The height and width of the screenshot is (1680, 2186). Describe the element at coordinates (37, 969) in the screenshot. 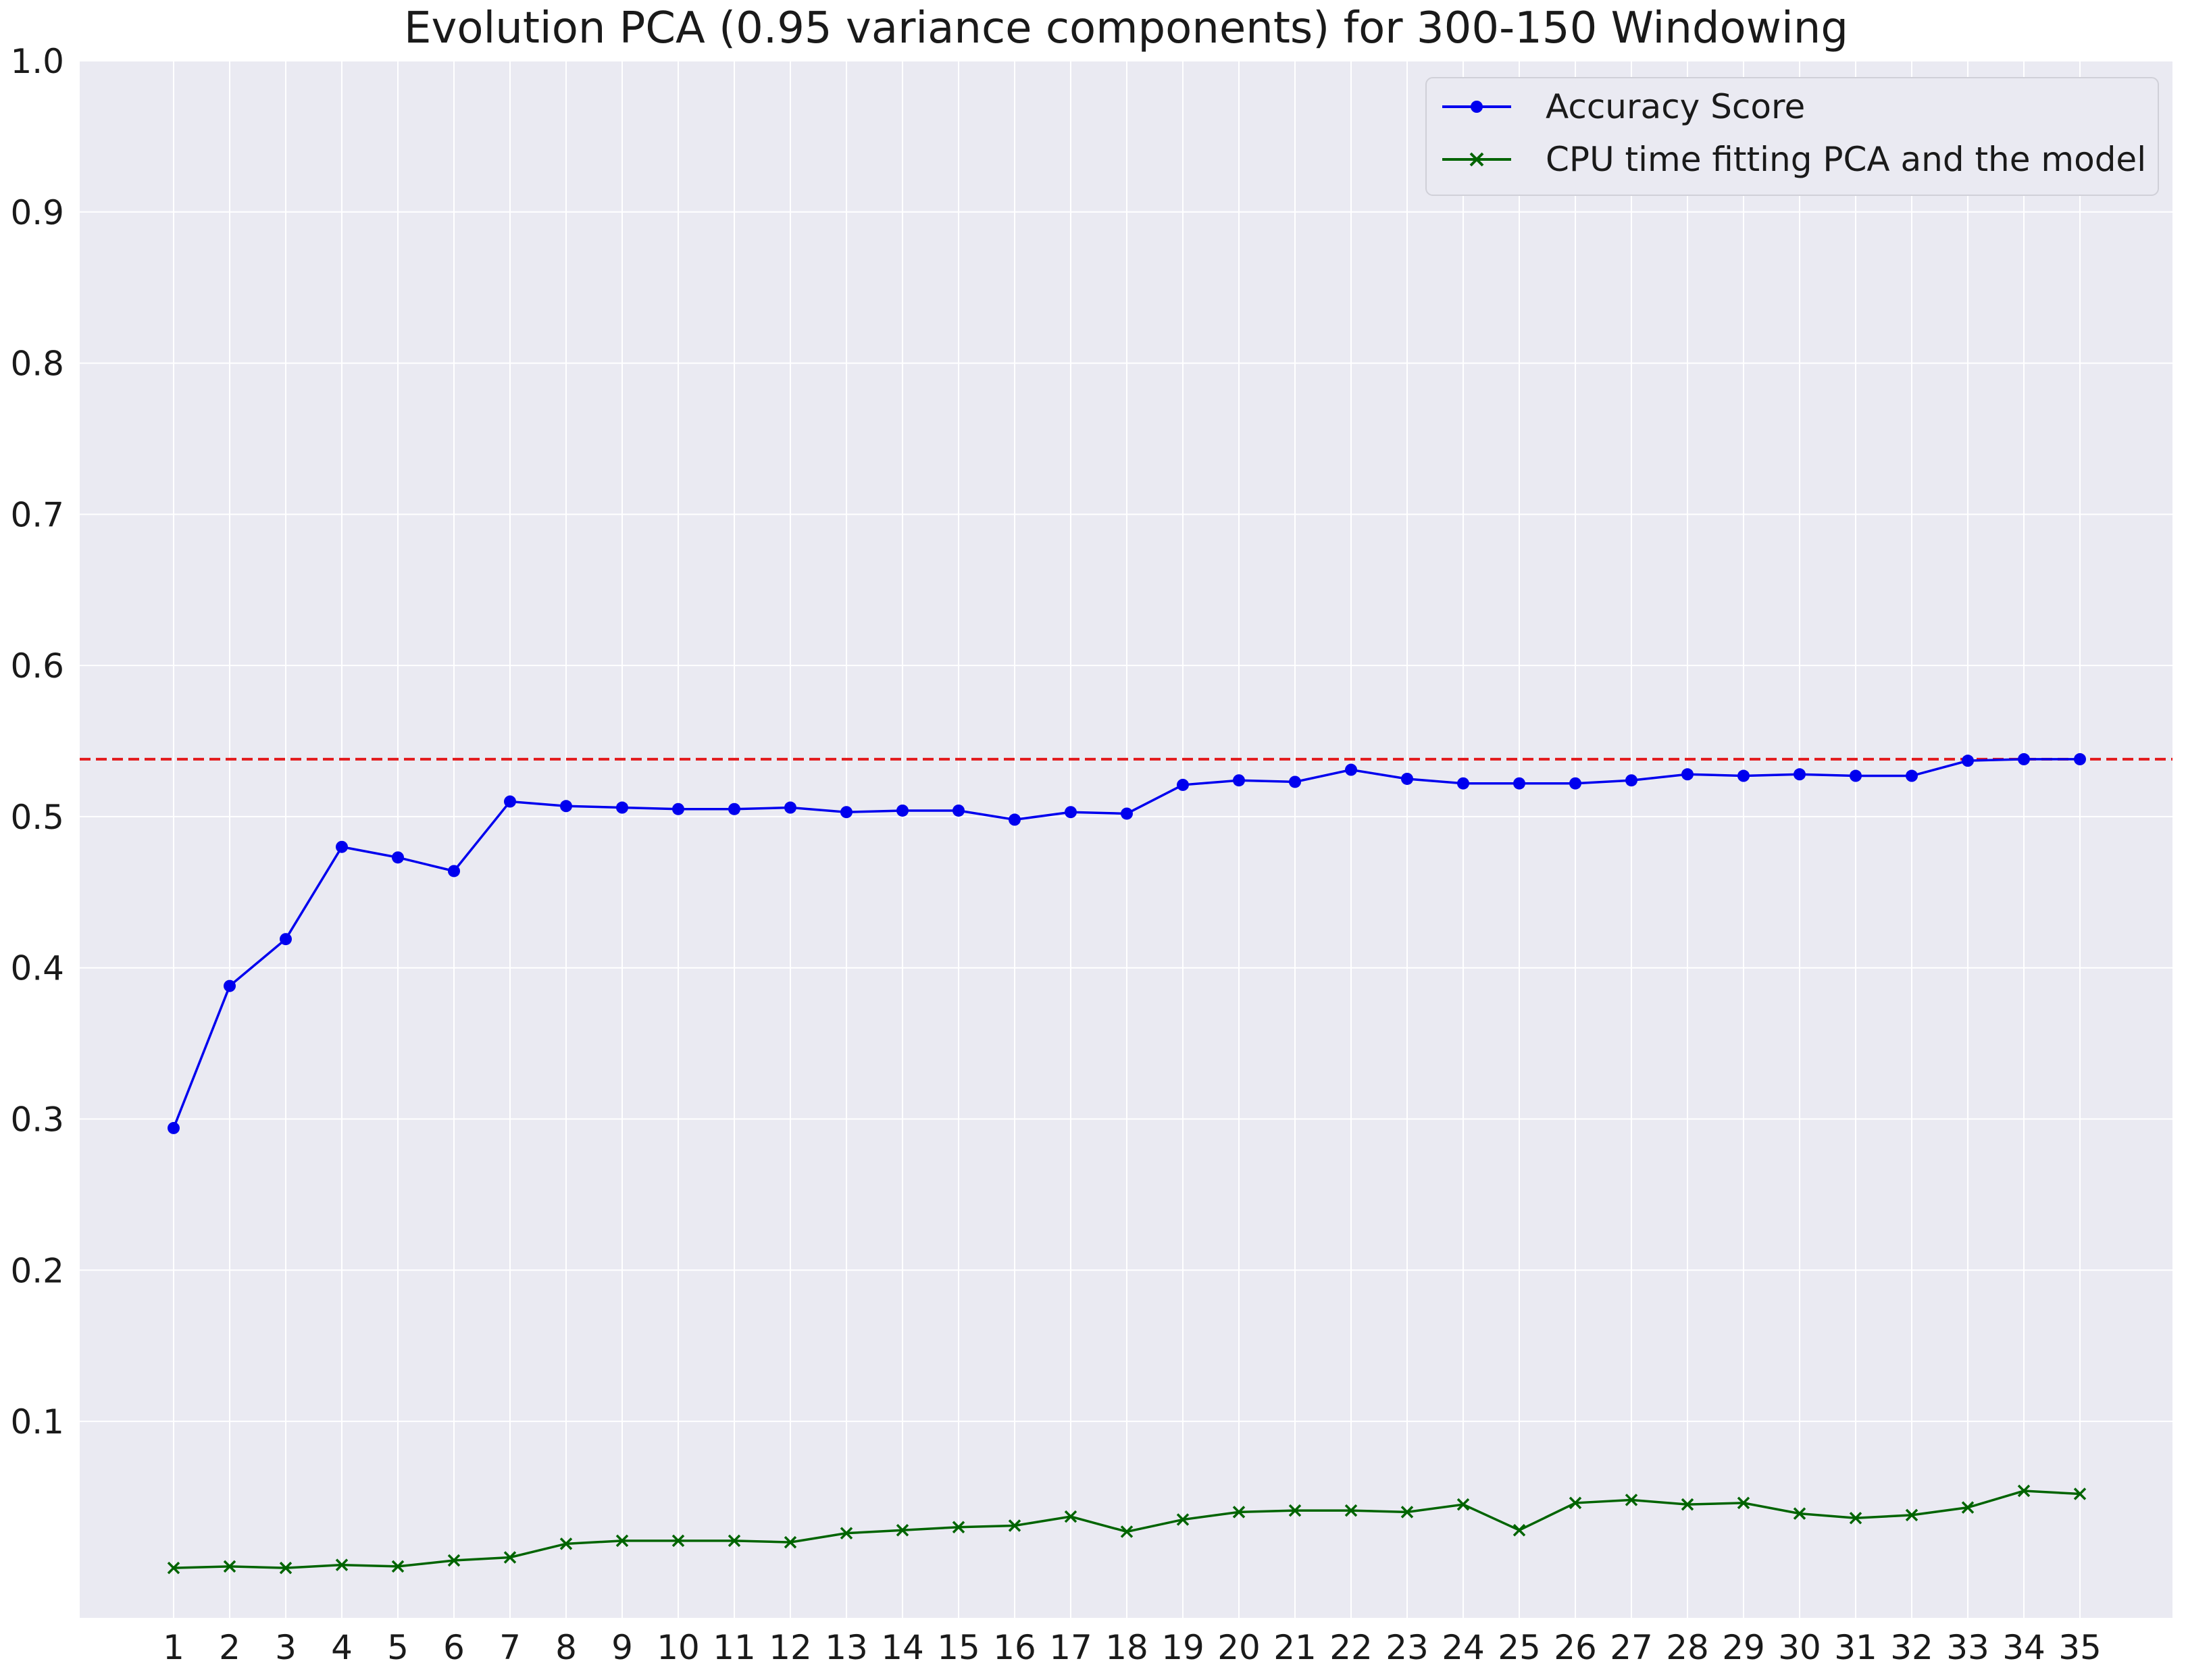

I see `y-tick-label: 0.4` at that location.